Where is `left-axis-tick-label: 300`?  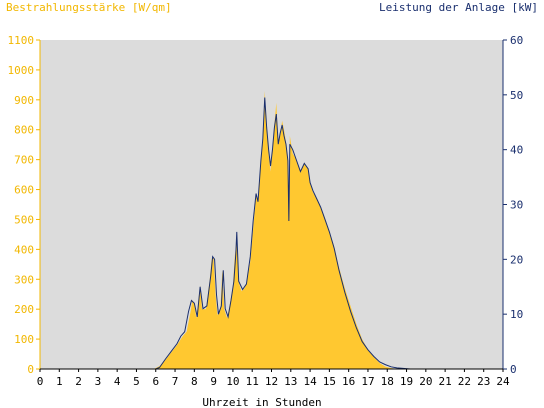
left-axis-tick-label: 300 is located at coordinates (24, 279).